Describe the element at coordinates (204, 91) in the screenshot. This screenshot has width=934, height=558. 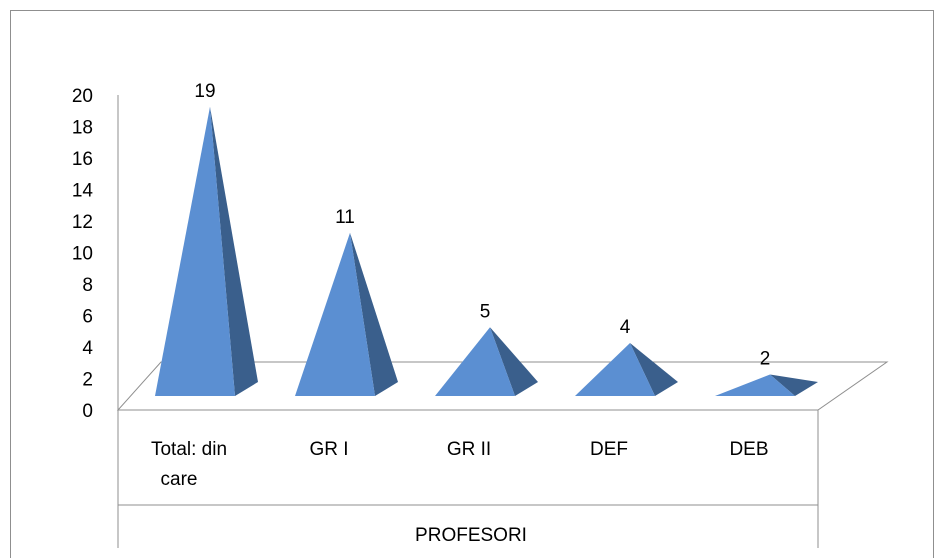
I see `data-label: 19` at that location.